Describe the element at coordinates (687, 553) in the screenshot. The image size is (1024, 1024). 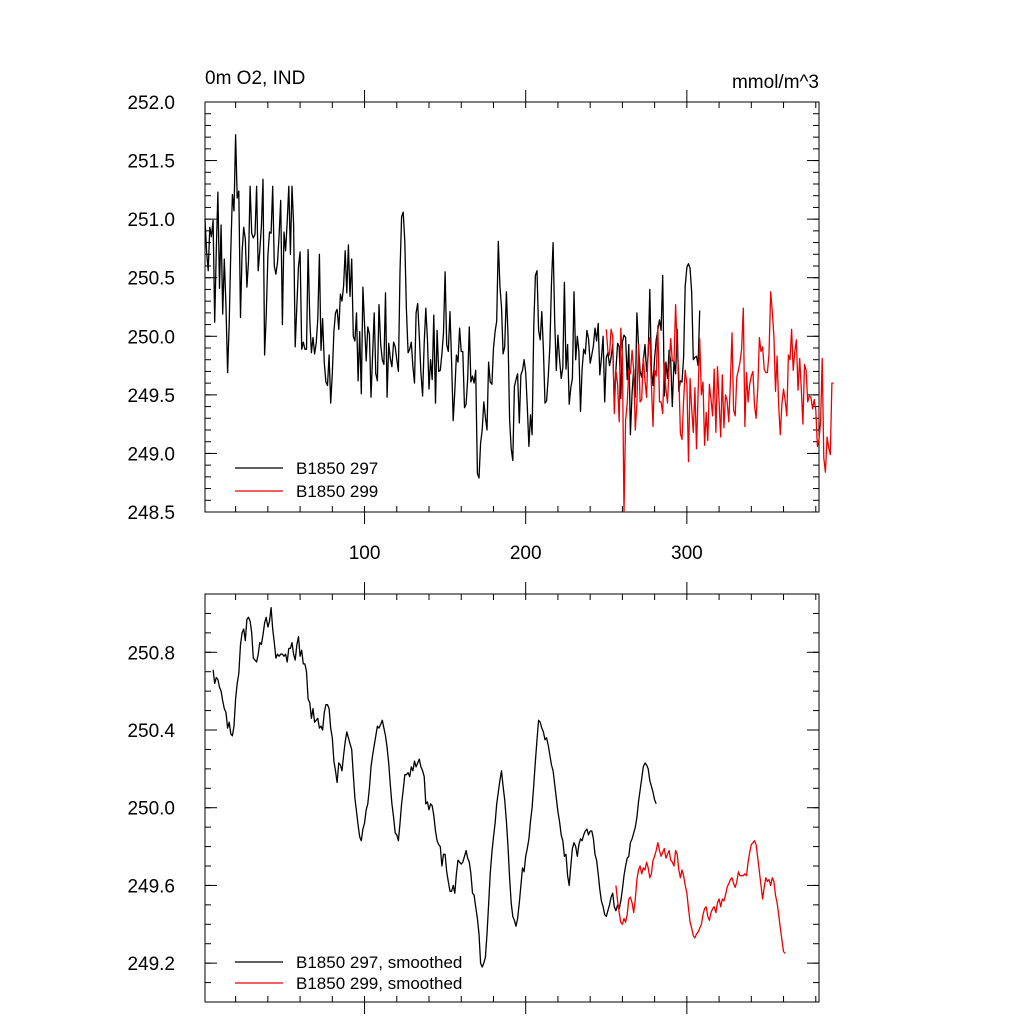
I see `x-tick-label: 300` at that location.